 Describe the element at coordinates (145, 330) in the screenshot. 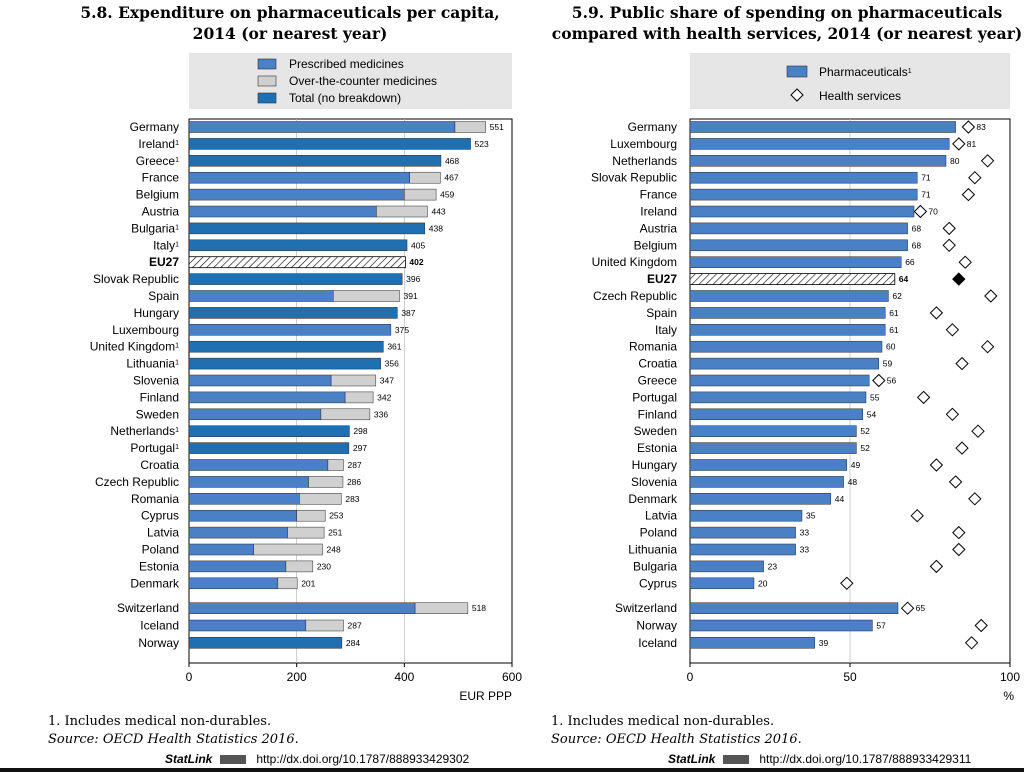

I see `row-label-left: Luxembourg` at that location.